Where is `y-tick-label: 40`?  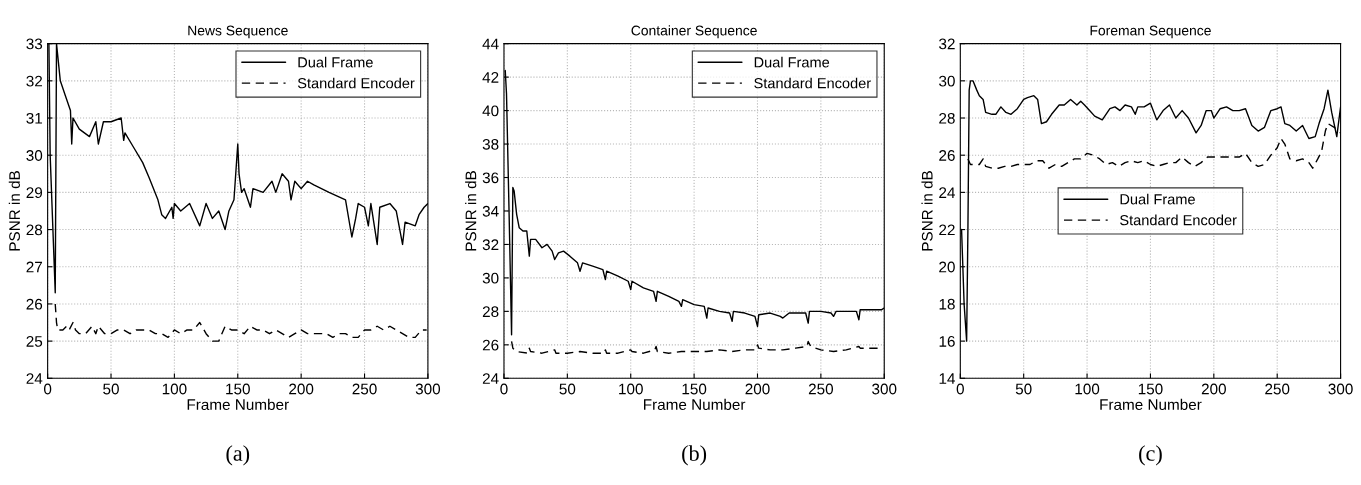
y-tick-label: 40 is located at coordinates (490, 111).